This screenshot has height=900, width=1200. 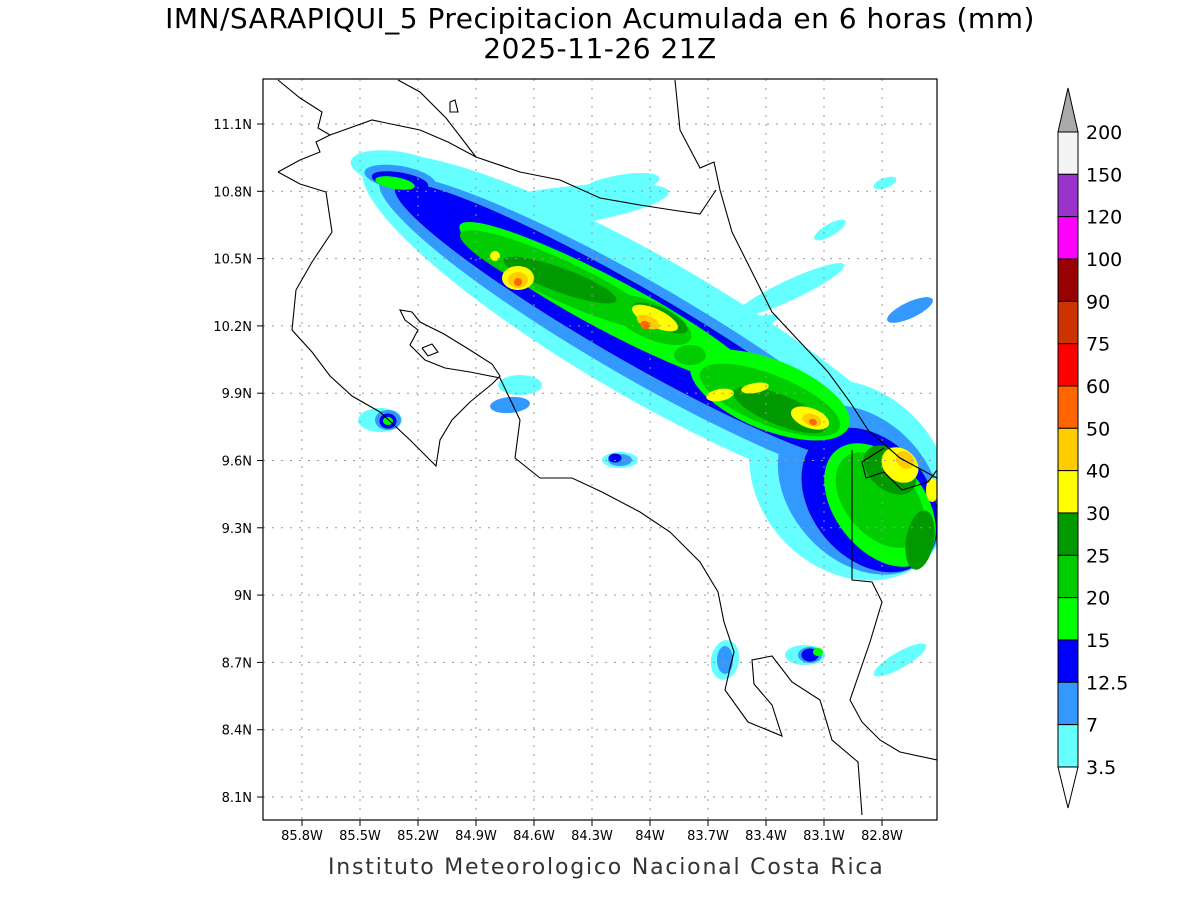 I want to click on lat-tick-label: 9.6N, so click(x=237, y=462).